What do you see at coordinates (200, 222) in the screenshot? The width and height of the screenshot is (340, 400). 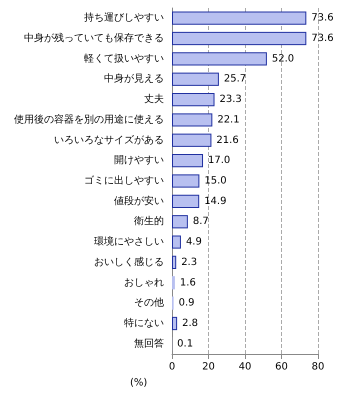 I see `data-label: 8.7` at bounding box center [200, 222].